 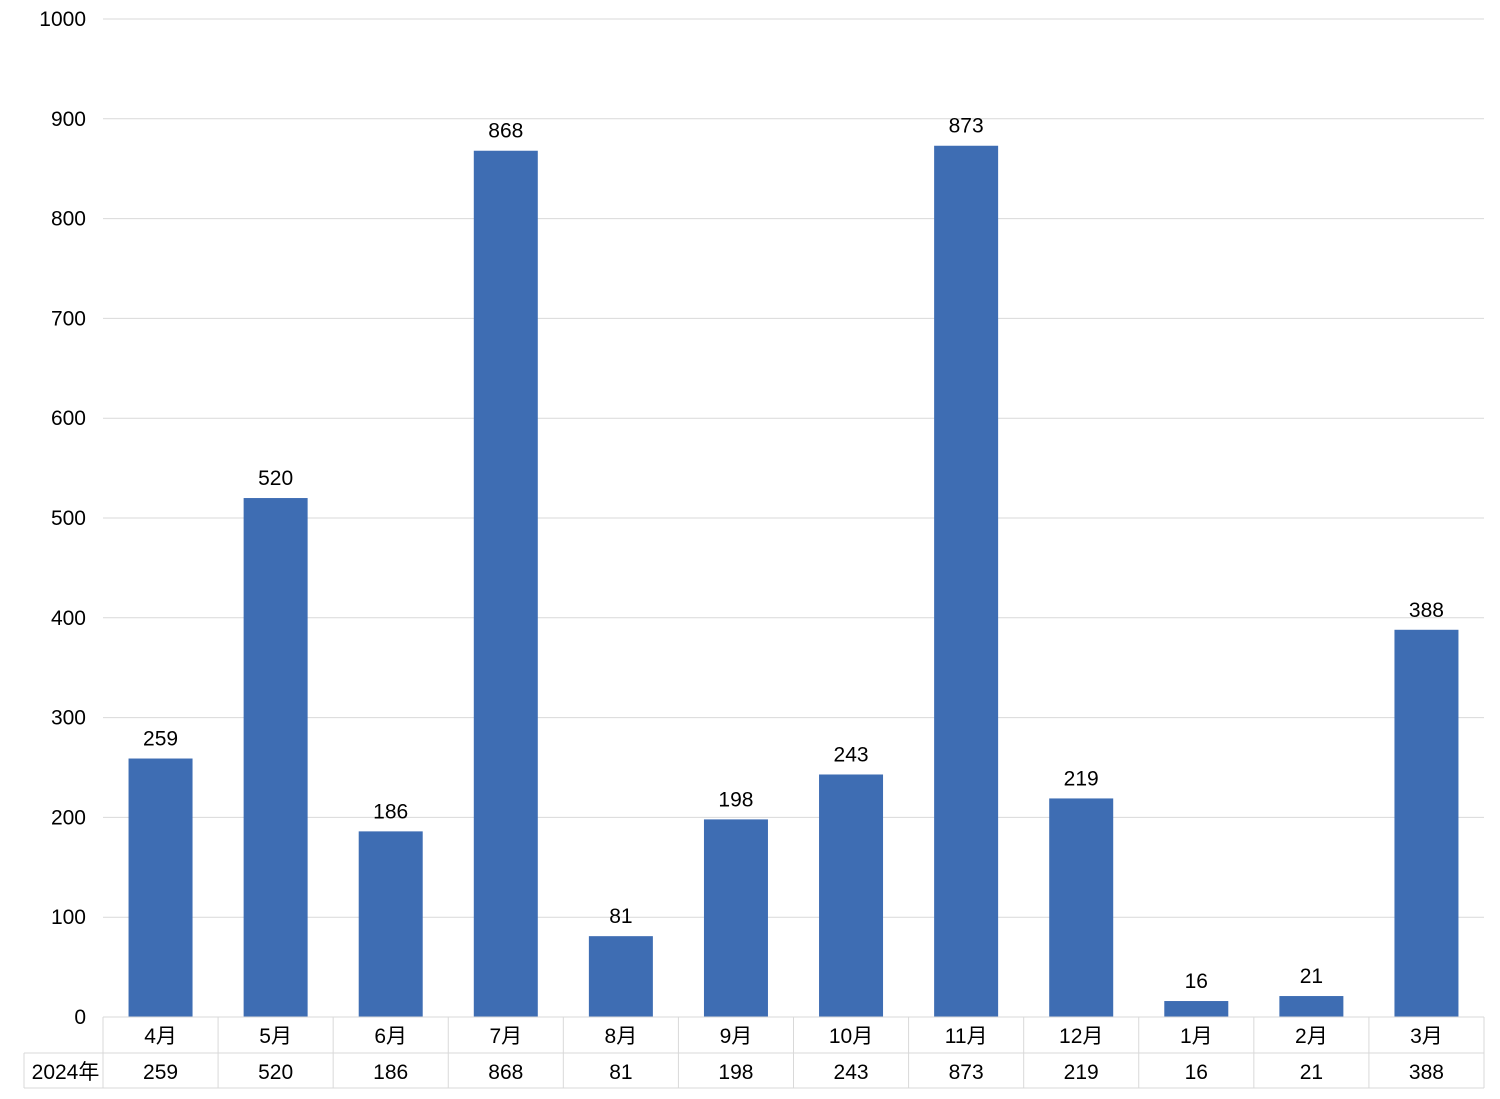 I want to click on data-label: 873, so click(x=966, y=126).